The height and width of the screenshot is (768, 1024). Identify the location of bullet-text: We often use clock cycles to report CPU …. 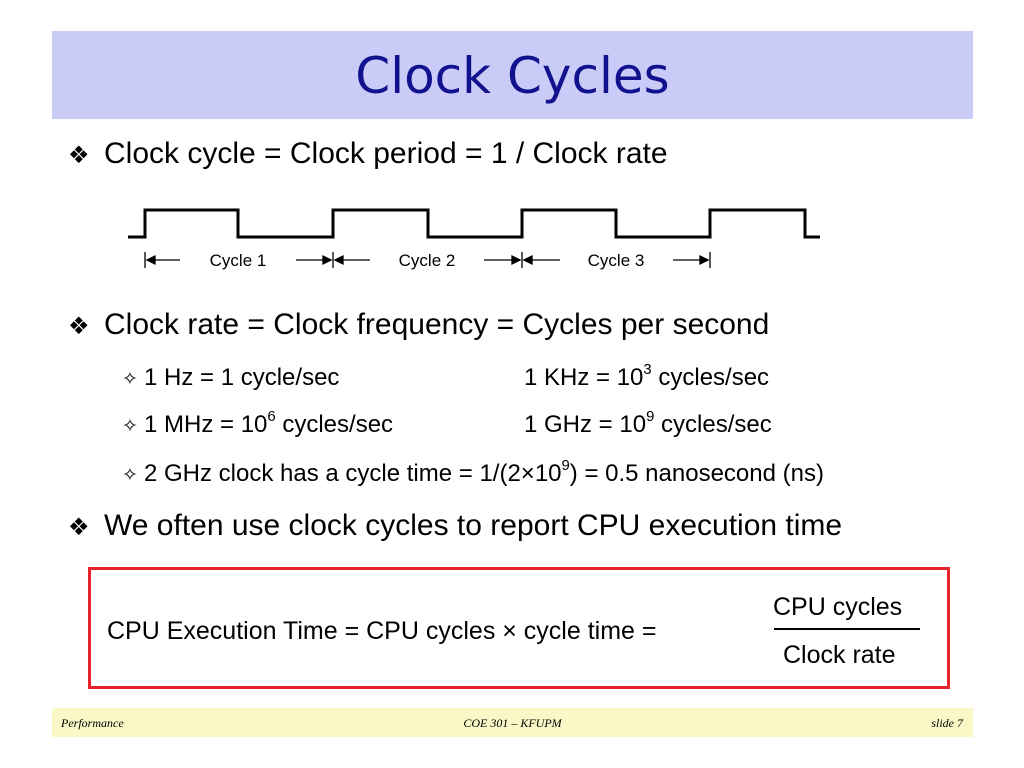
(473, 525).